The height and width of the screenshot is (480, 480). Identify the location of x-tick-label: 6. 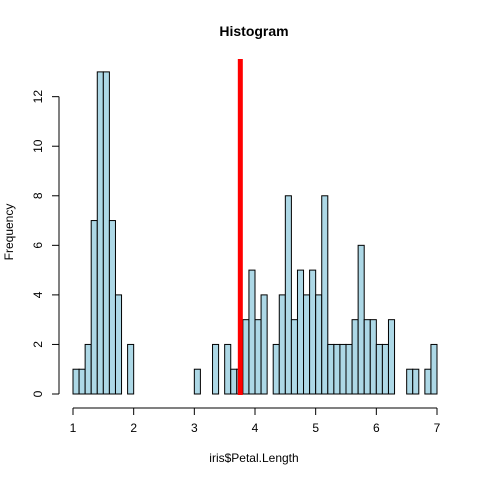
(376, 428).